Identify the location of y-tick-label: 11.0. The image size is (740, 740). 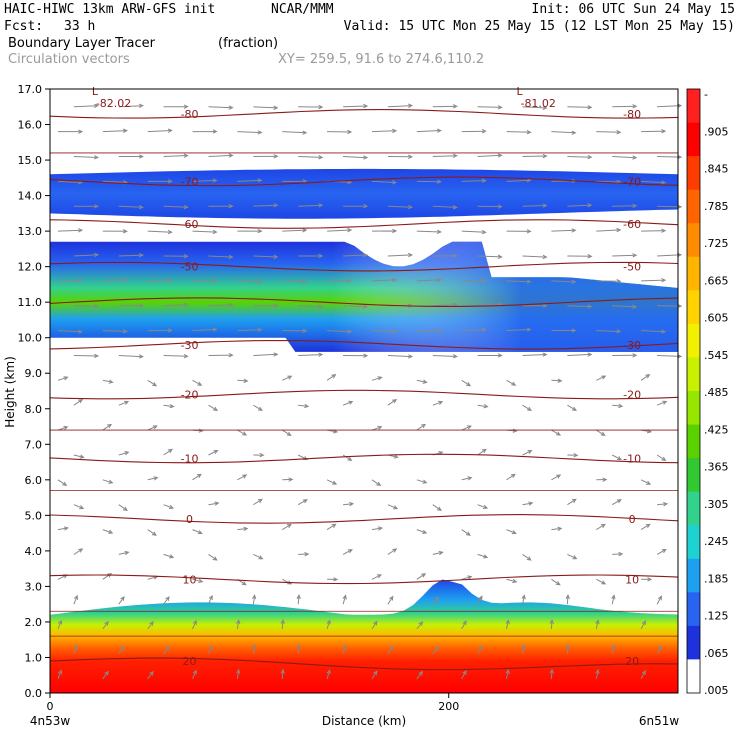
(30, 302).